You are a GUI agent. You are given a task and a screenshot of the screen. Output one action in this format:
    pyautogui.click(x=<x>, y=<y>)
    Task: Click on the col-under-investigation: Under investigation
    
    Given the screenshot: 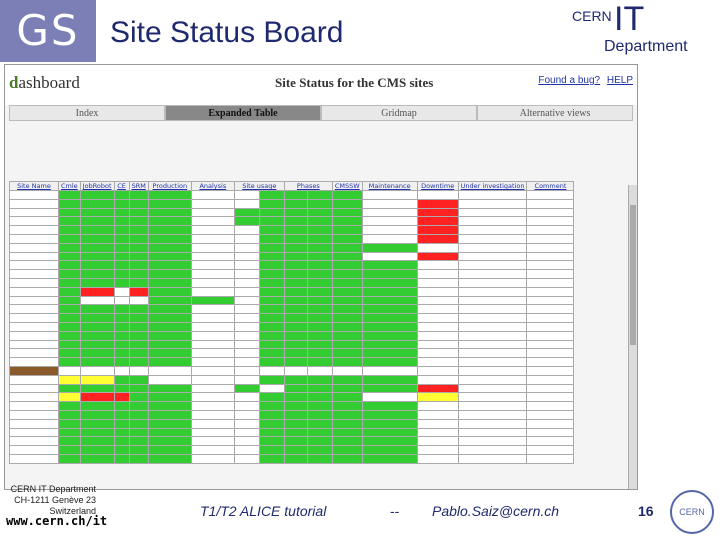 What is the action you would take?
    pyautogui.click(x=492, y=186)
    